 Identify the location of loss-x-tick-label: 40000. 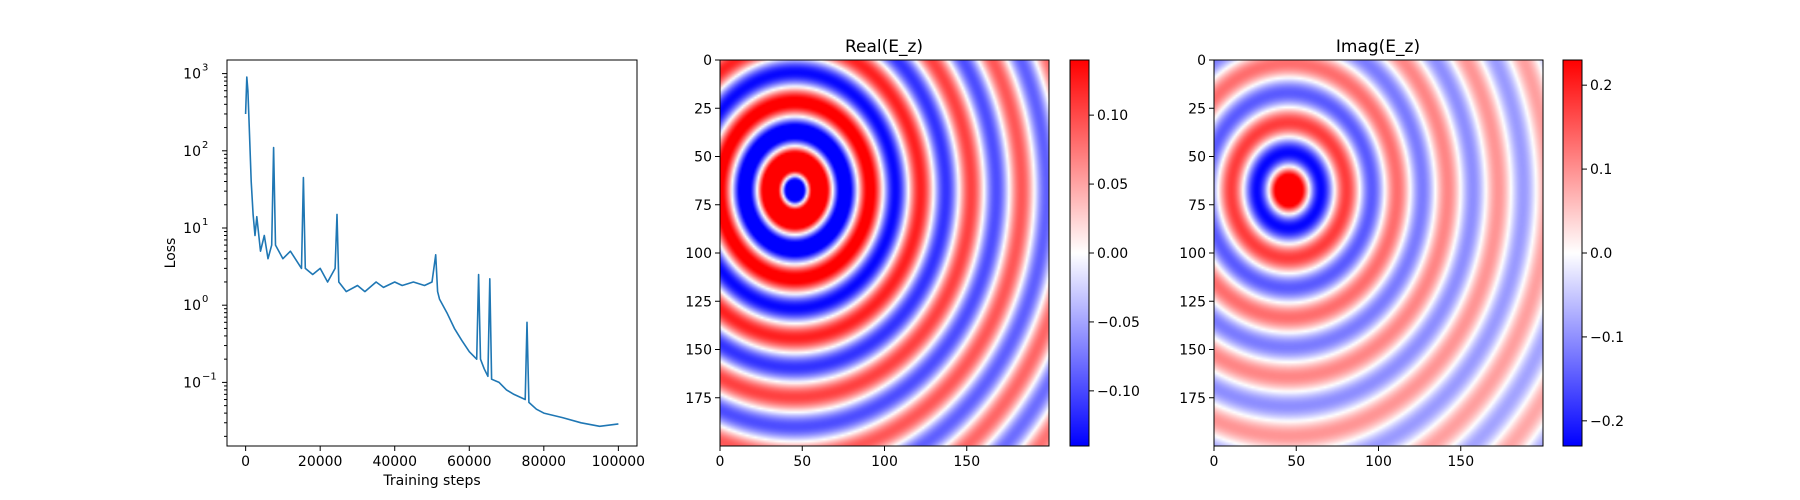
(394, 462).